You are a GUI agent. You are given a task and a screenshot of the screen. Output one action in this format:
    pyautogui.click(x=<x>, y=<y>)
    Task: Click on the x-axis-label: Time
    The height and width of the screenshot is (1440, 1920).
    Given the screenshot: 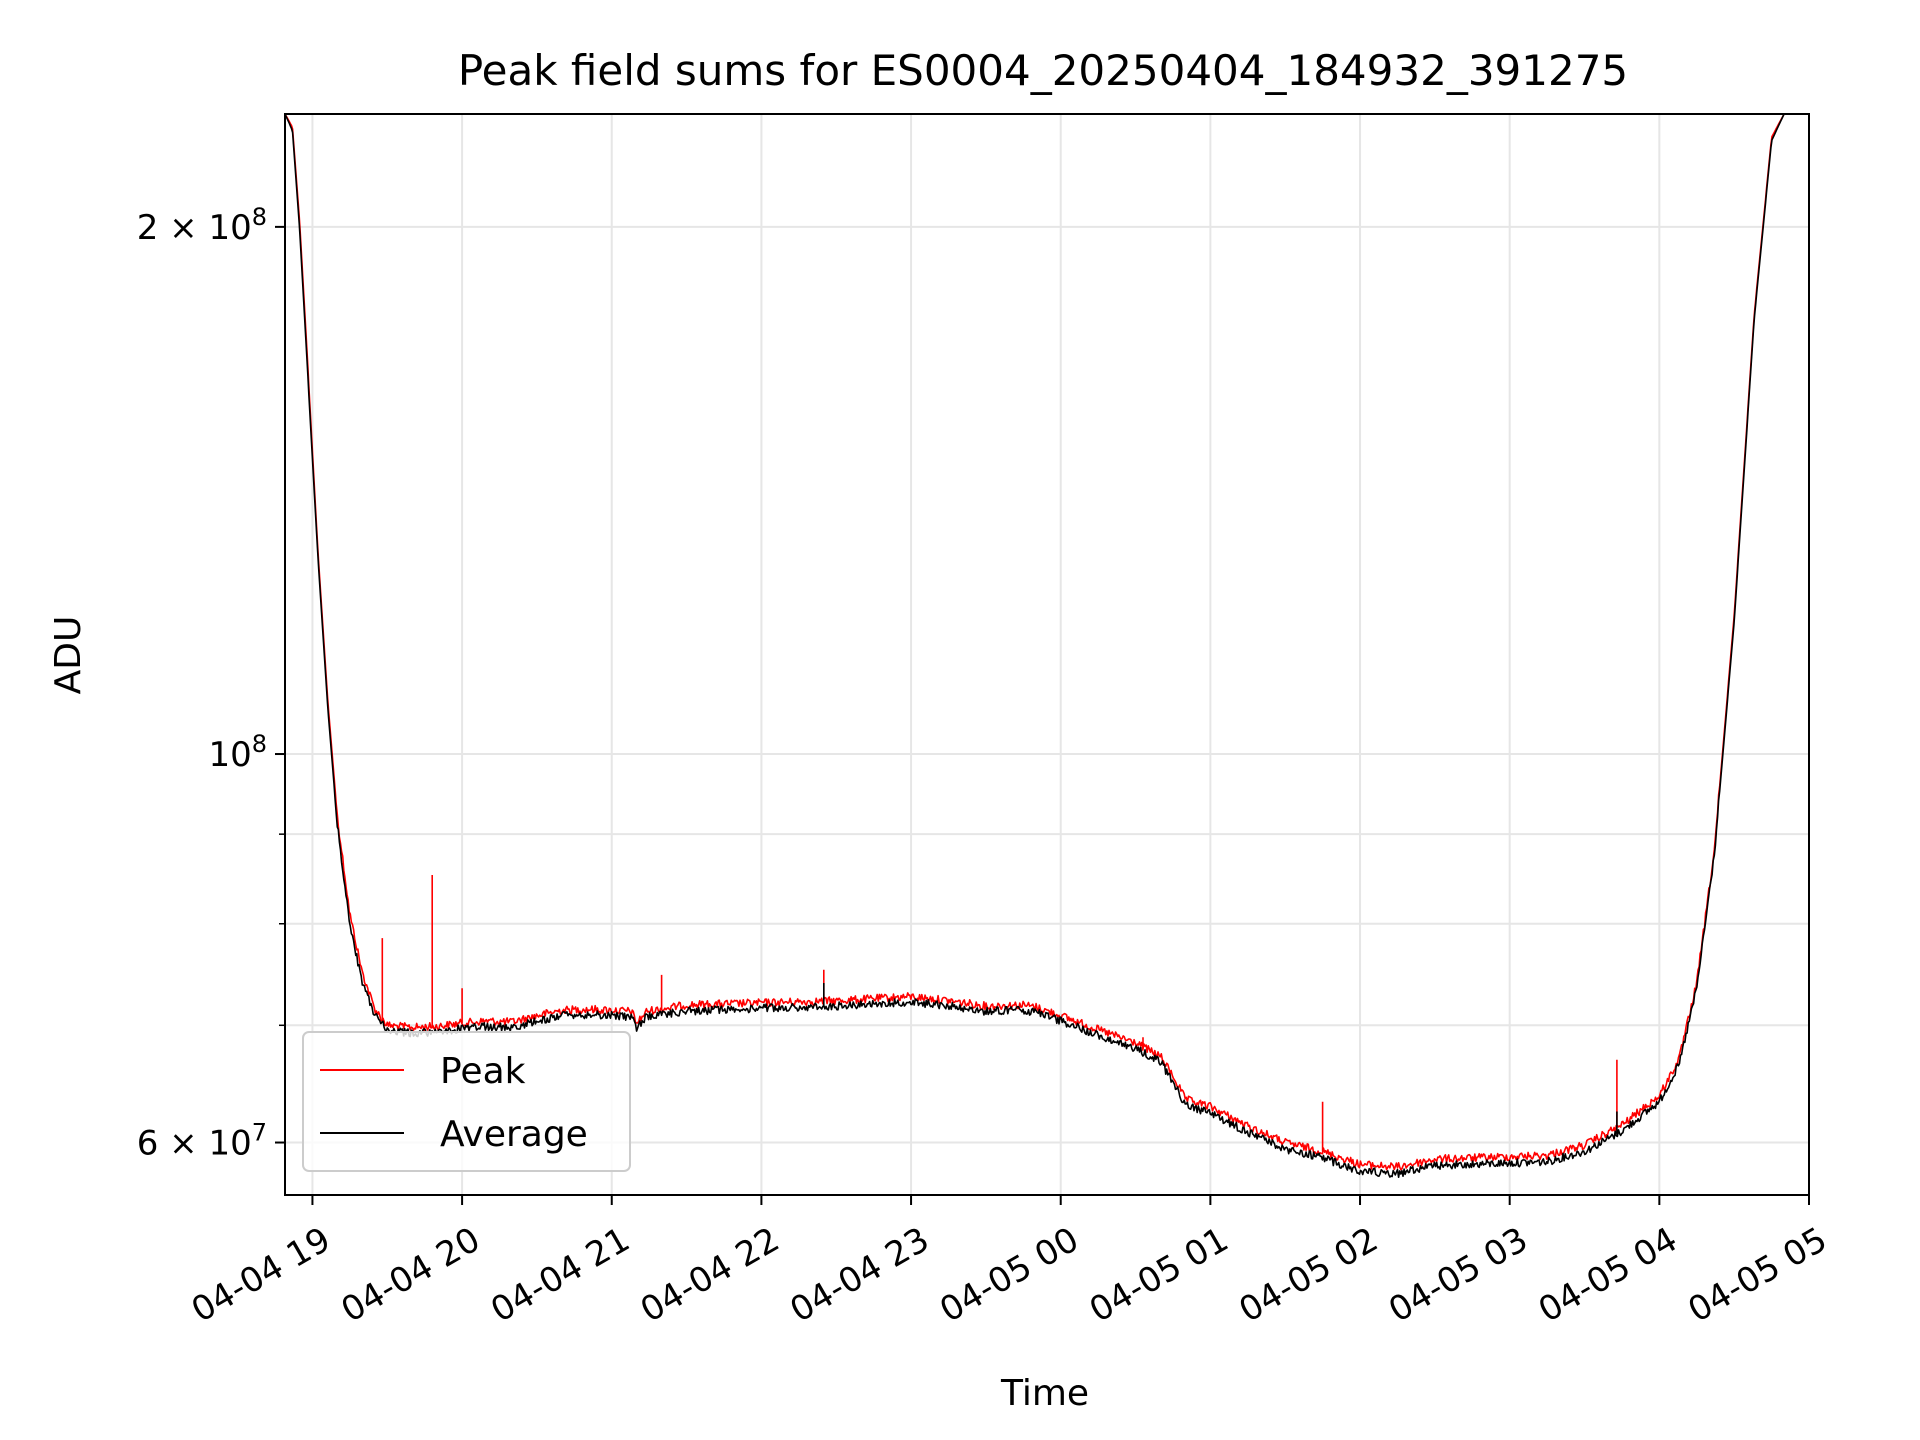 What is the action you would take?
    pyautogui.click(x=1044, y=1393)
    